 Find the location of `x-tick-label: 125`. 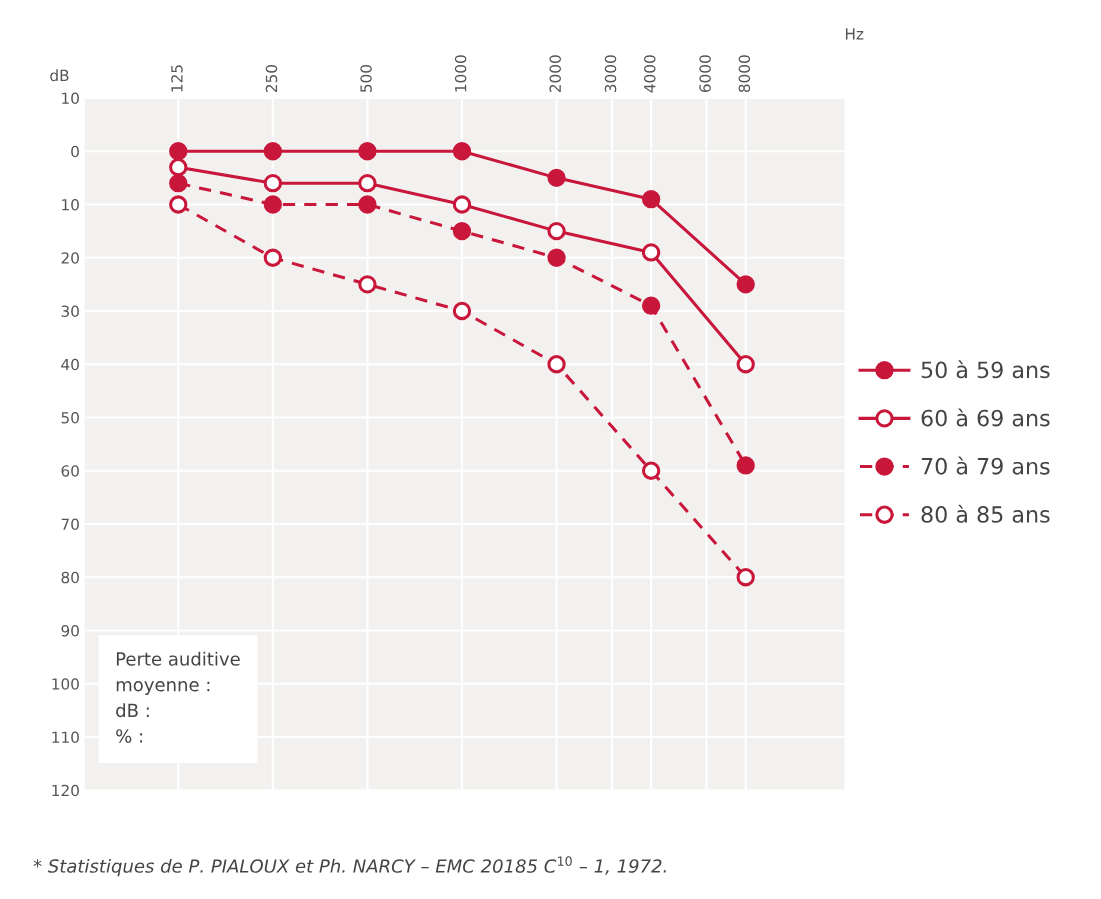

x-tick-label: 125 is located at coordinates (177, 78).